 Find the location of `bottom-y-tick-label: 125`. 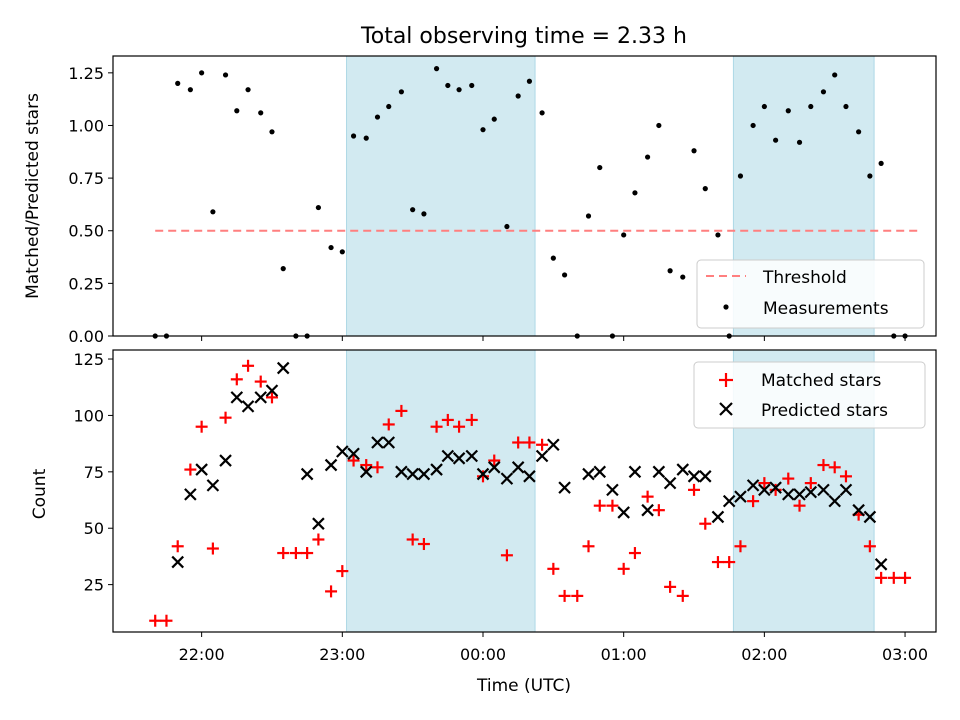

bottom-y-tick-label: 125 is located at coordinates (88, 359).